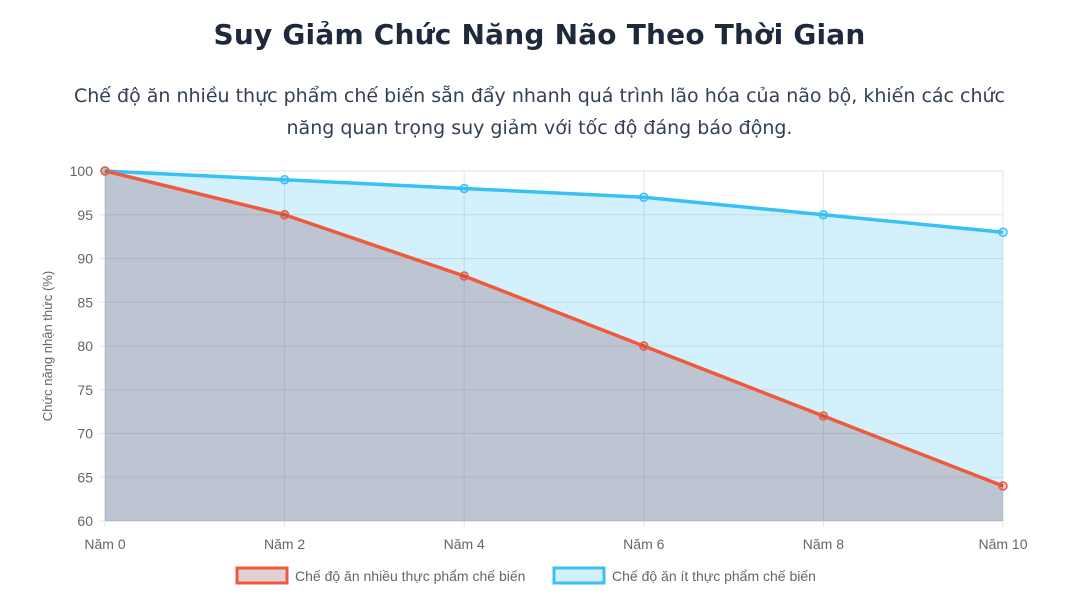 The width and height of the screenshot is (1079, 614). What do you see at coordinates (85, 477) in the screenshot?
I see `y-tick-label: 65` at bounding box center [85, 477].